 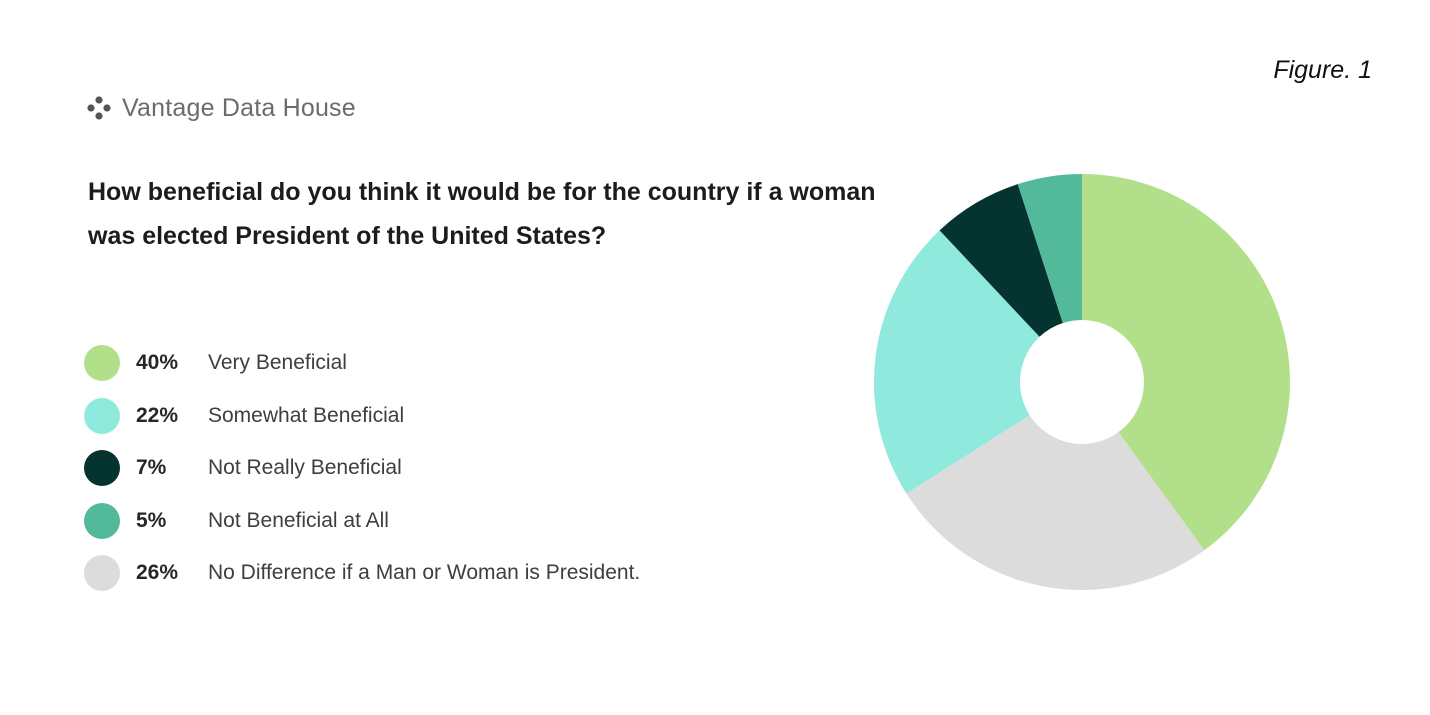 What do you see at coordinates (1322, 70) in the screenshot?
I see `figure-label: Figure. 1` at bounding box center [1322, 70].